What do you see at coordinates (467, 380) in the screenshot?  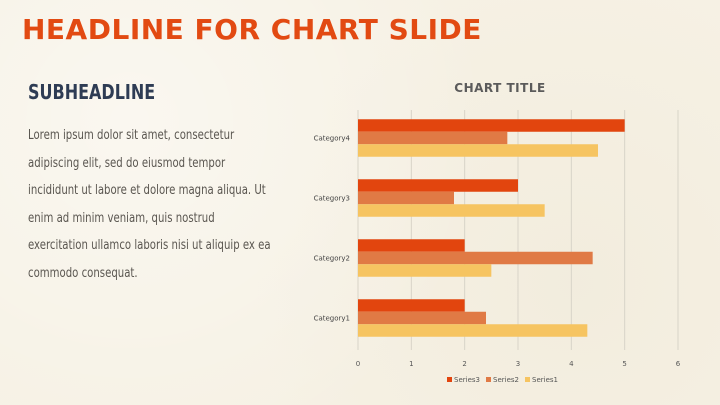 I see `legend-label: Series3` at bounding box center [467, 380].